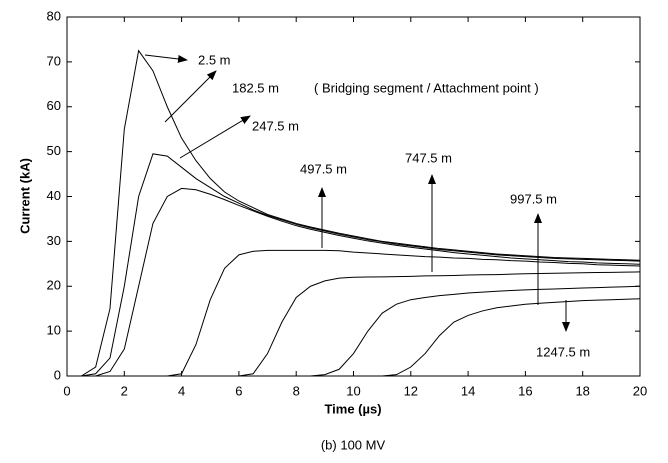  Describe the element at coordinates (525, 390) in the screenshot. I see `x-tick-label: 16` at that location.